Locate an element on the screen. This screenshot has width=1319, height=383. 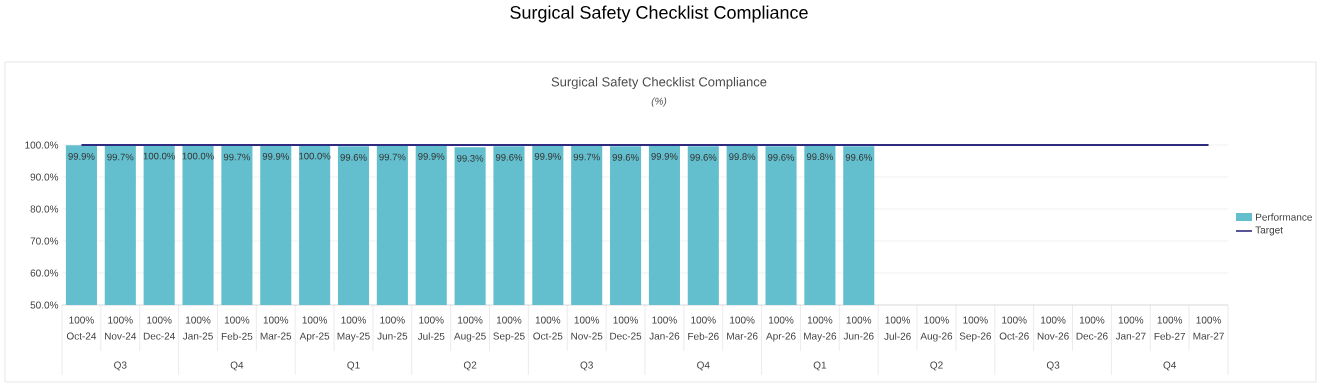
x-tick-label: Aug-25 is located at coordinates (469, 337).